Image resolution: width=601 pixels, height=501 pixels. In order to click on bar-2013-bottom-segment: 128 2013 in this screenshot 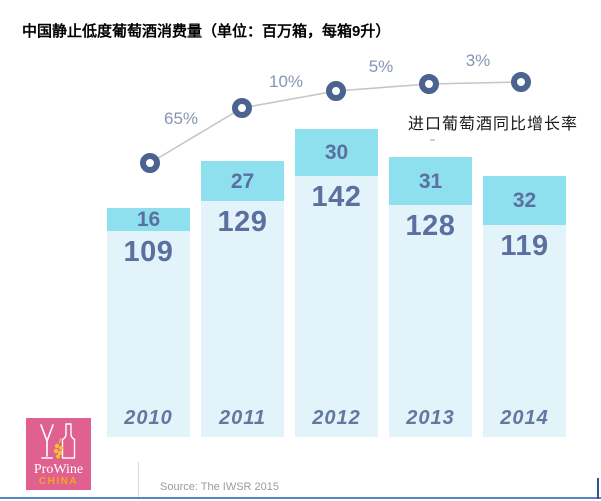, I will do `click(430, 321)`.